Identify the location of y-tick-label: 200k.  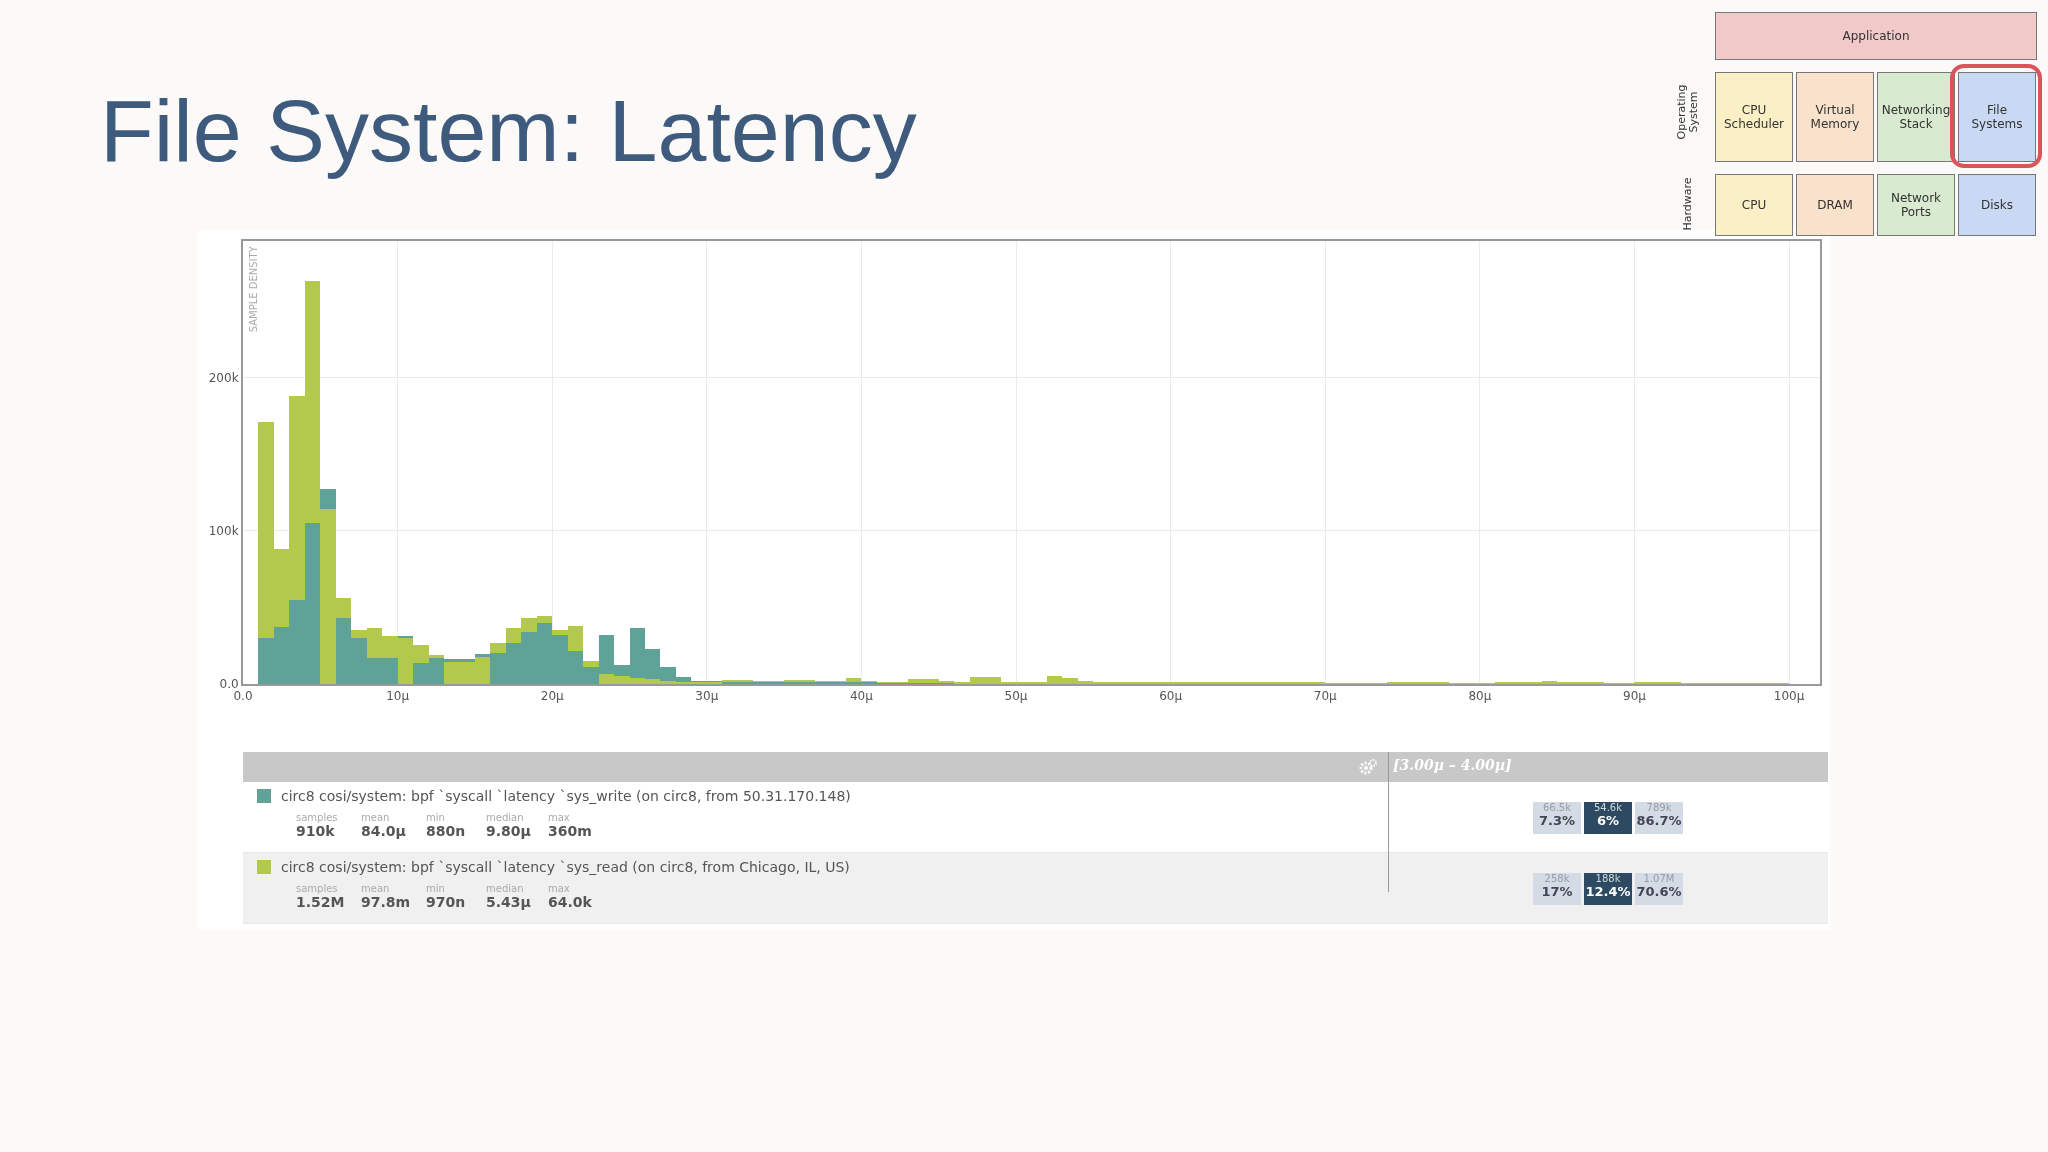
(223, 377).